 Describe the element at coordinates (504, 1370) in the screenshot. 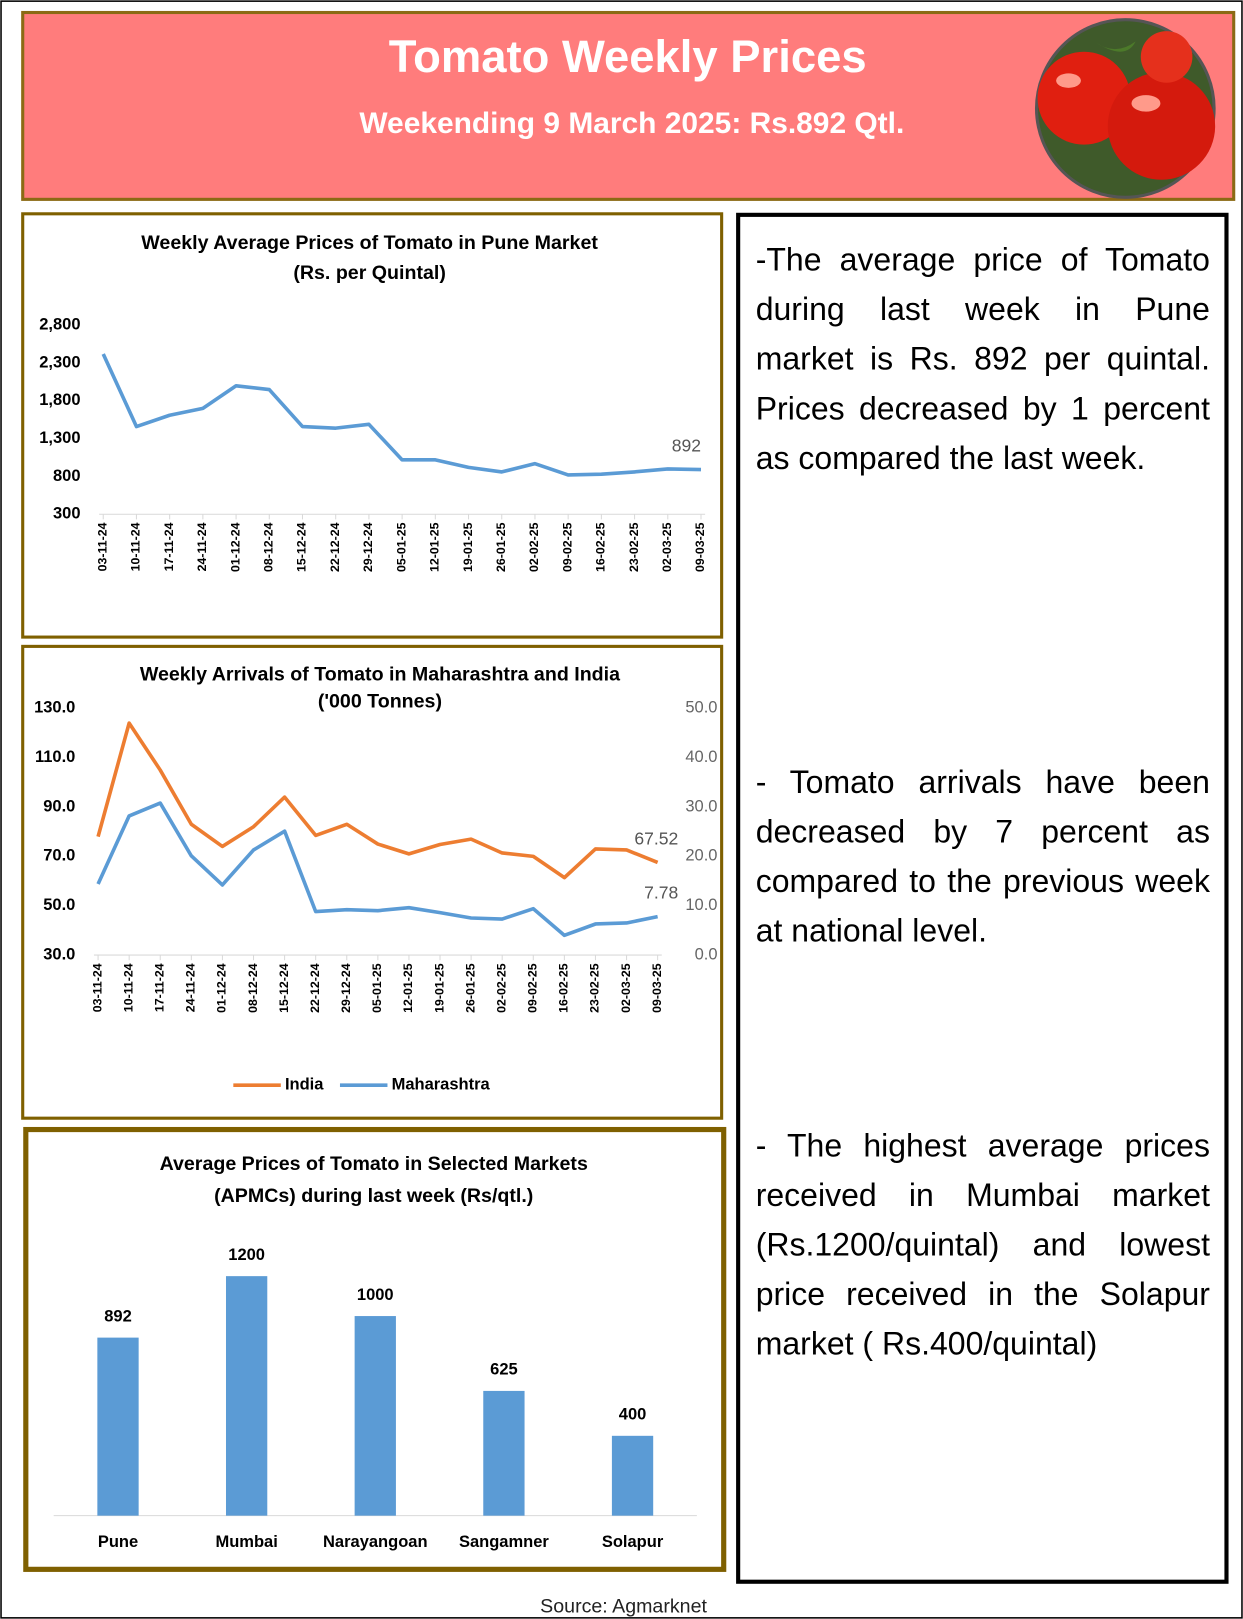

I see `data-label: 625` at that location.